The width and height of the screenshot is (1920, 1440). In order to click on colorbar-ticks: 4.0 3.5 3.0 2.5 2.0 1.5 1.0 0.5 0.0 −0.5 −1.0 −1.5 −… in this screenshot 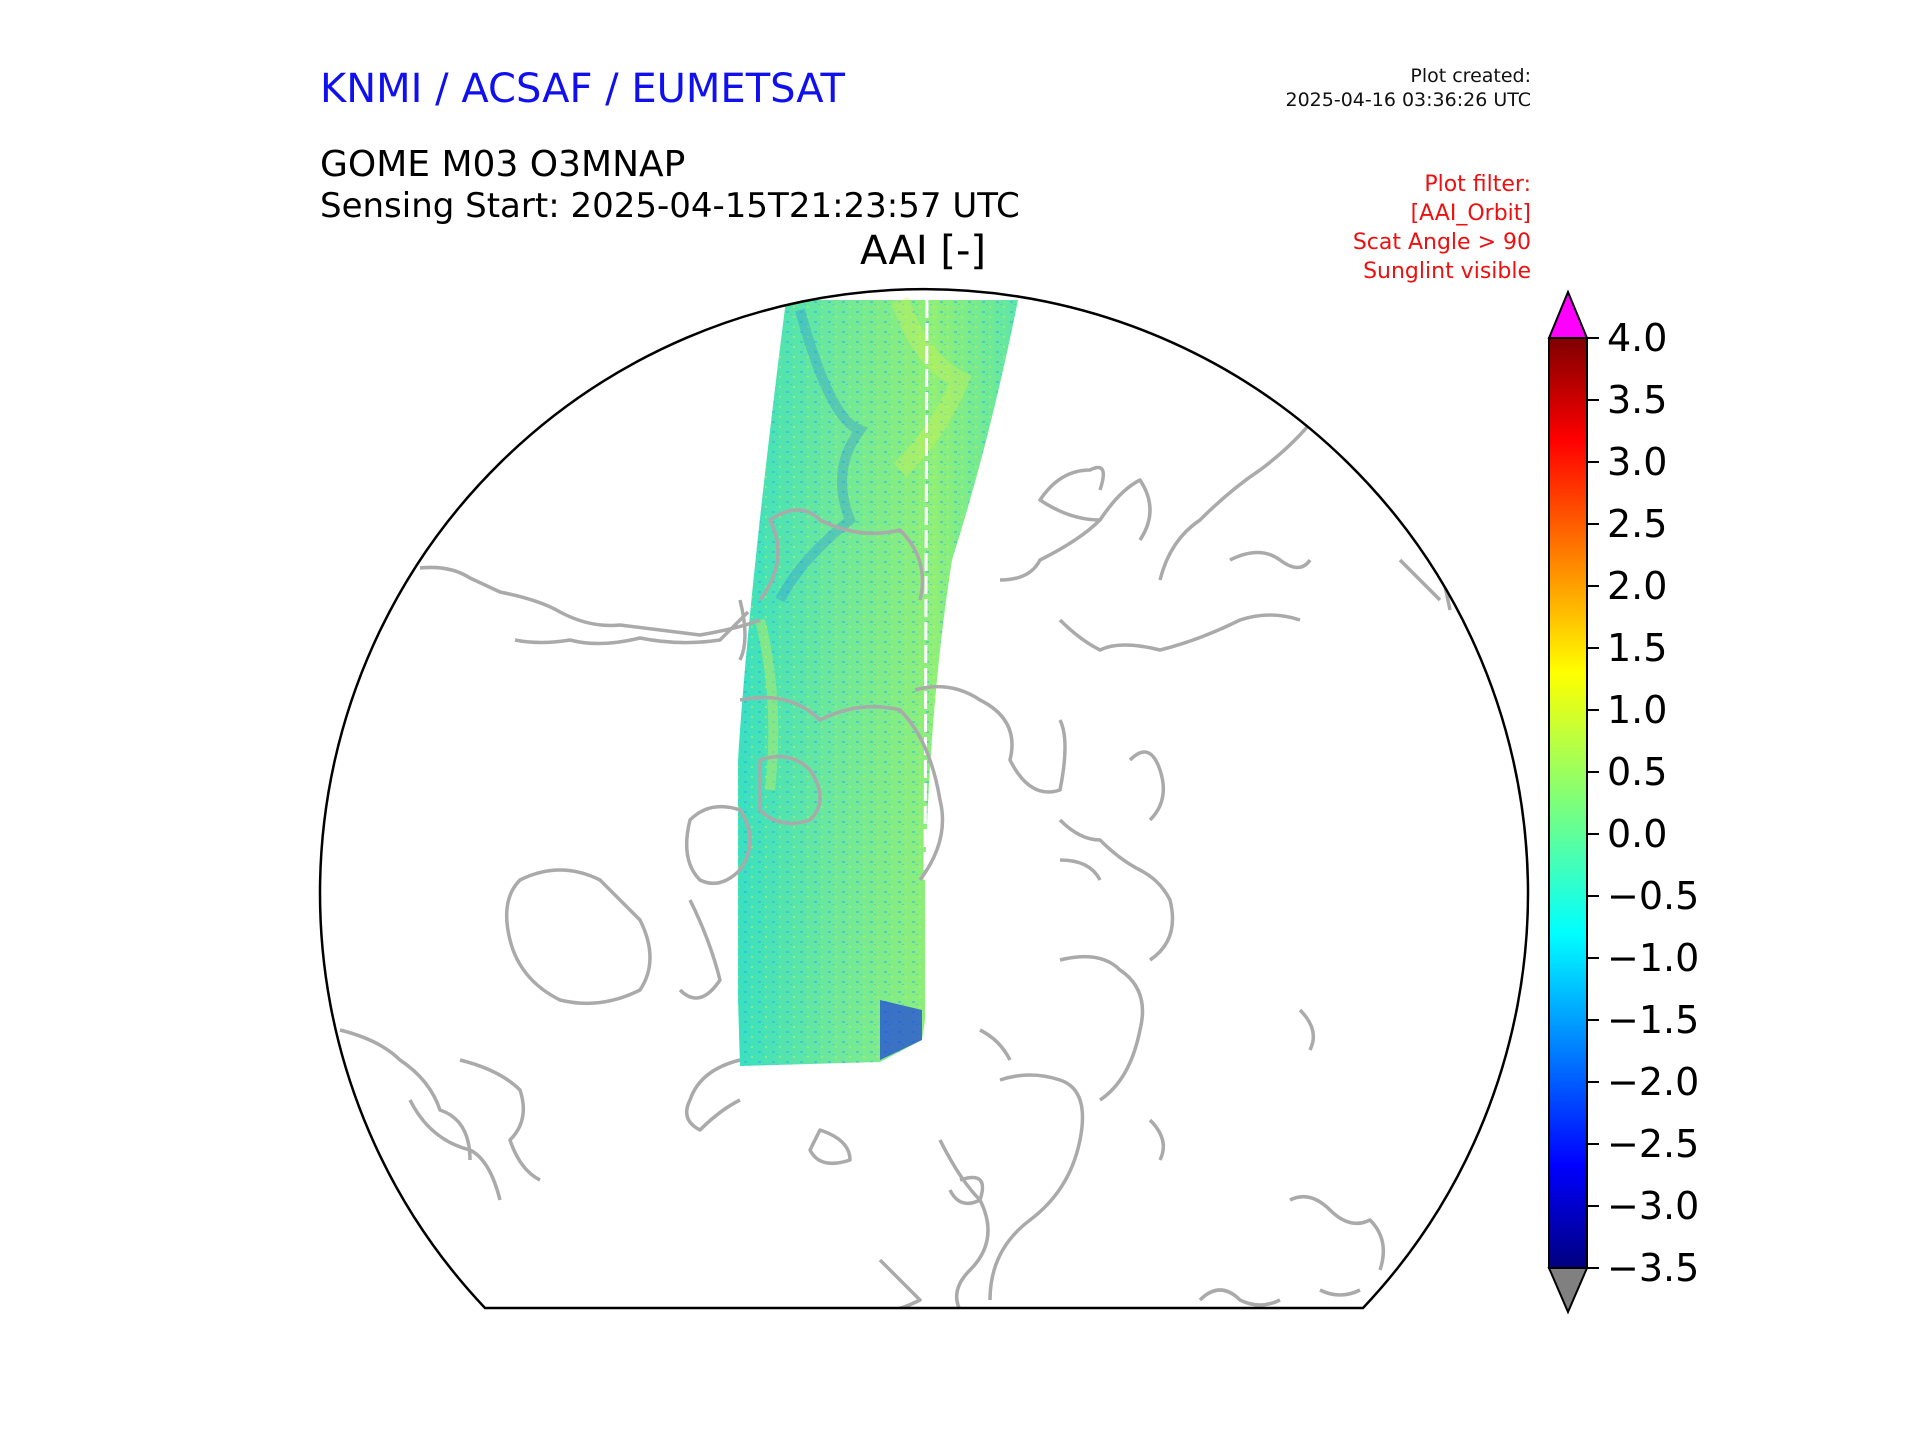, I will do `click(1643, 803)`.